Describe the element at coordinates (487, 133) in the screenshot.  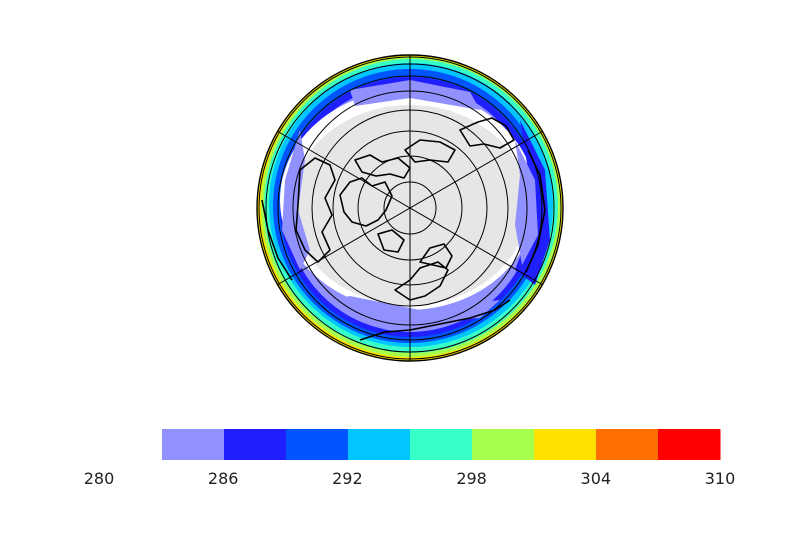
I see `coast-siberia` at that location.